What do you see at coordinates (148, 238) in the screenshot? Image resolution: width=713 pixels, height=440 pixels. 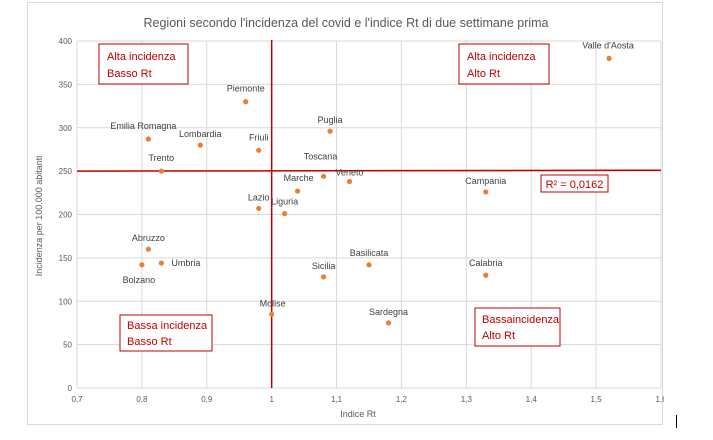 I see `point-label: Abruzzo` at bounding box center [148, 238].